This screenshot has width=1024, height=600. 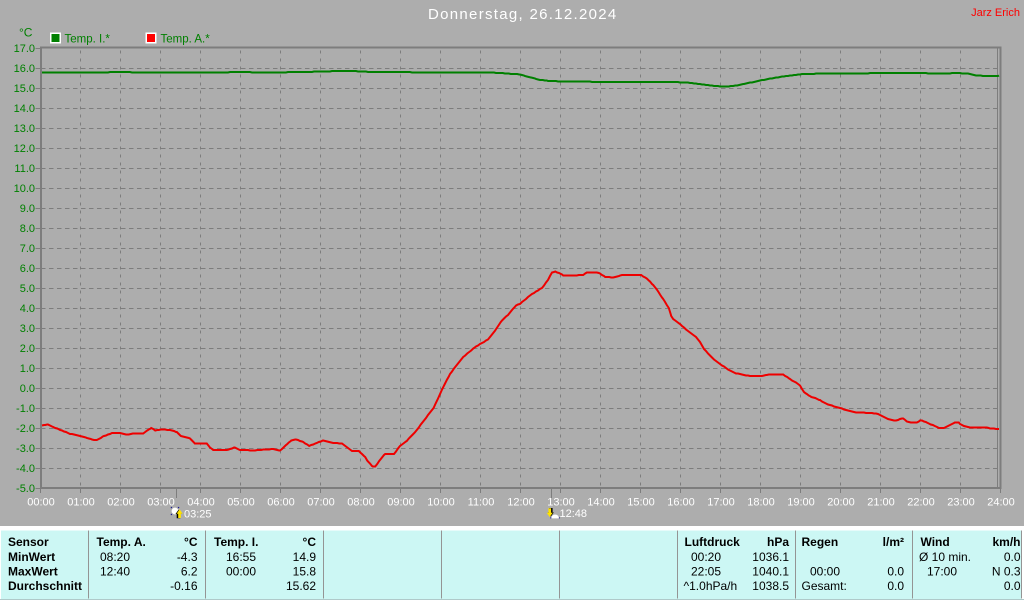 I want to click on svg-text: 10.0, so click(x=24, y=189).